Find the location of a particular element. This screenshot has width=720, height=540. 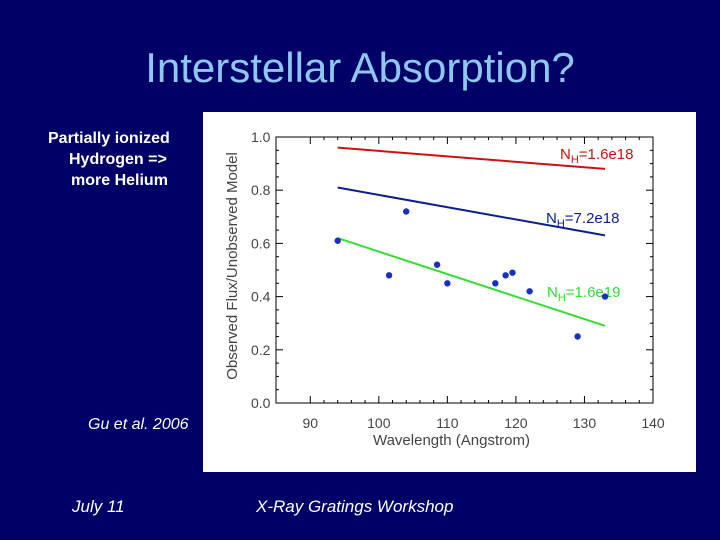

y-tick-label-0: 0.0 is located at coordinates (261, 403).